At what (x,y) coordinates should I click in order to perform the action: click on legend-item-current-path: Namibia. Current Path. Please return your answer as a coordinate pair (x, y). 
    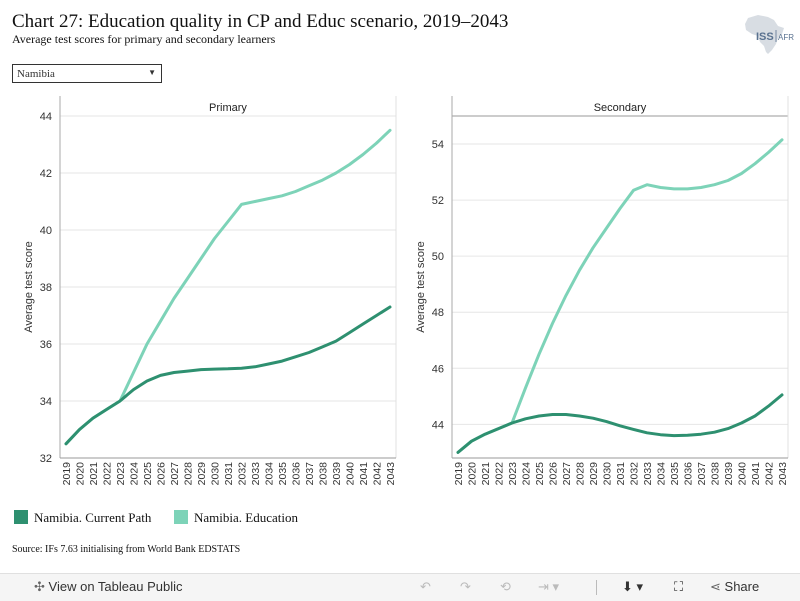
    Looking at the image, I should click on (82, 518).